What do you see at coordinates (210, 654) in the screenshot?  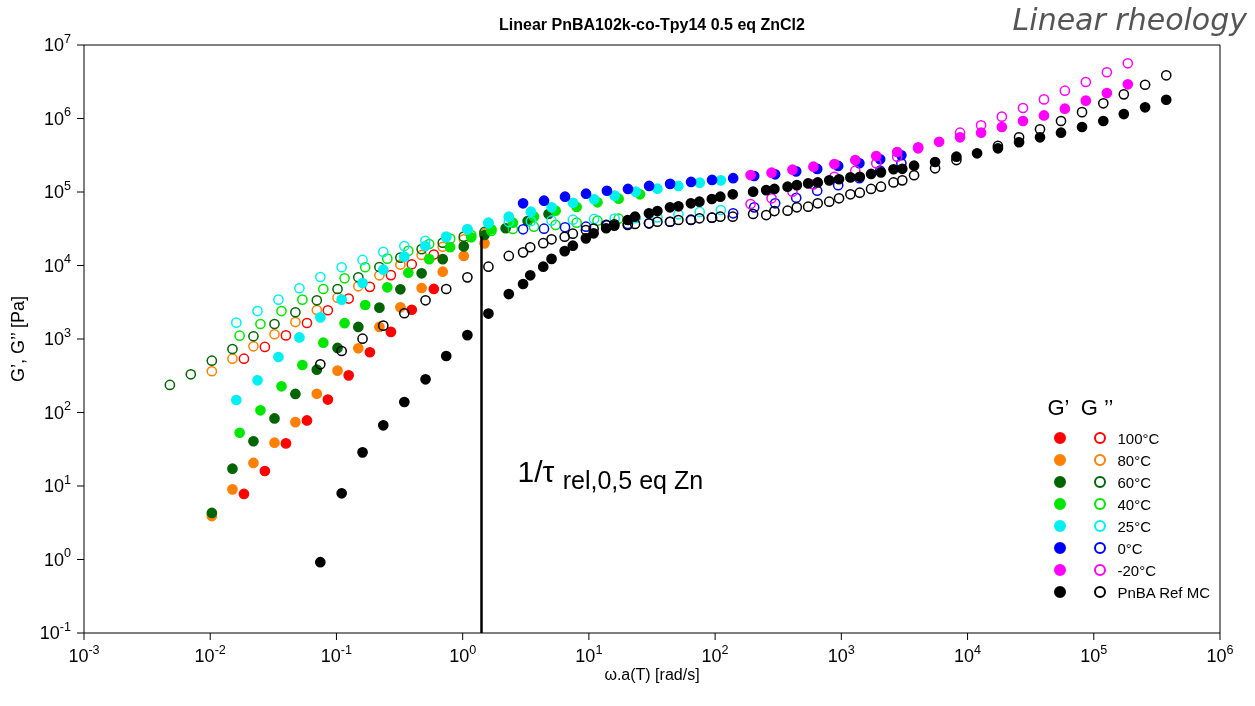 I see `x-tick-label: 10$^{-2}$` at bounding box center [210, 654].